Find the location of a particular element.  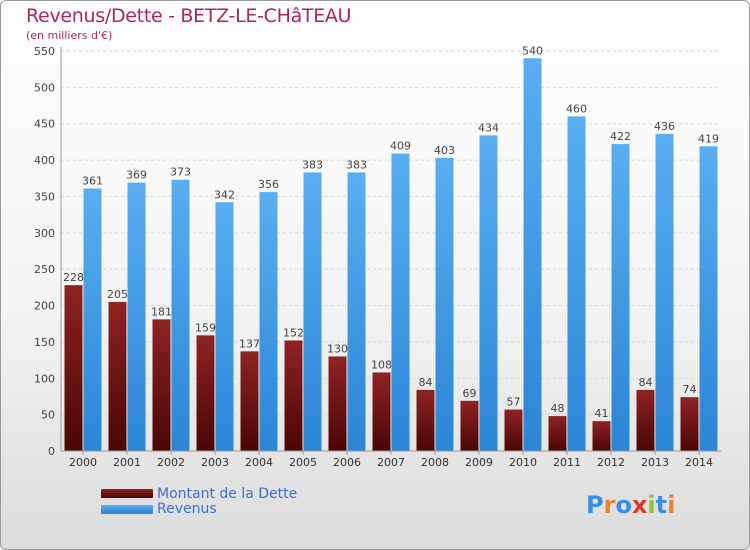

data-label-dette: 137 is located at coordinates (249, 343).